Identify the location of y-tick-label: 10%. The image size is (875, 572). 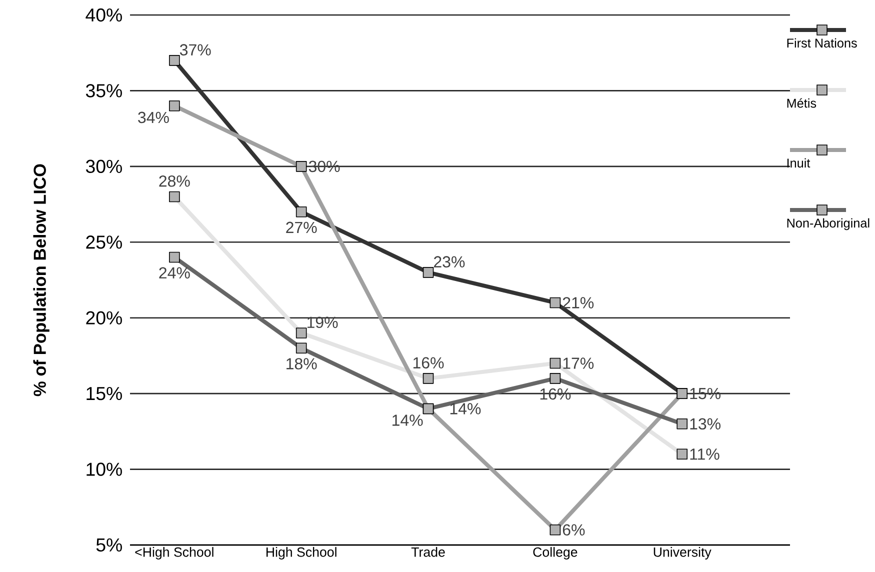
(104, 469).